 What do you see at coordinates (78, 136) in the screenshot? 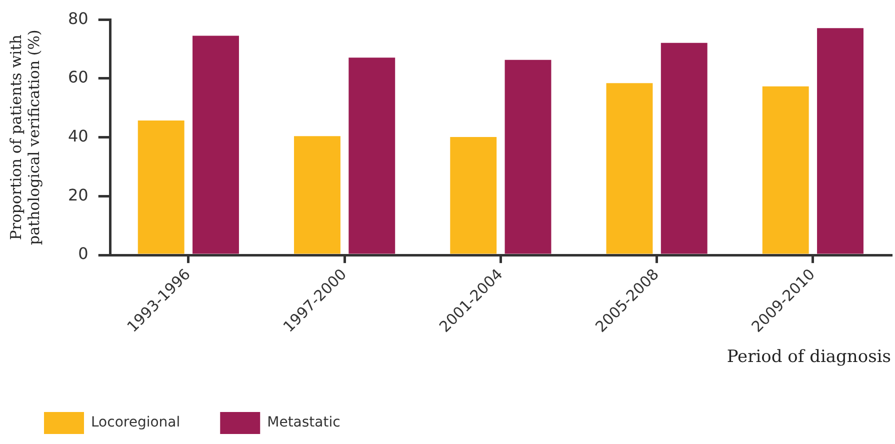
I see `y-tick-label: 40` at bounding box center [78, 136].